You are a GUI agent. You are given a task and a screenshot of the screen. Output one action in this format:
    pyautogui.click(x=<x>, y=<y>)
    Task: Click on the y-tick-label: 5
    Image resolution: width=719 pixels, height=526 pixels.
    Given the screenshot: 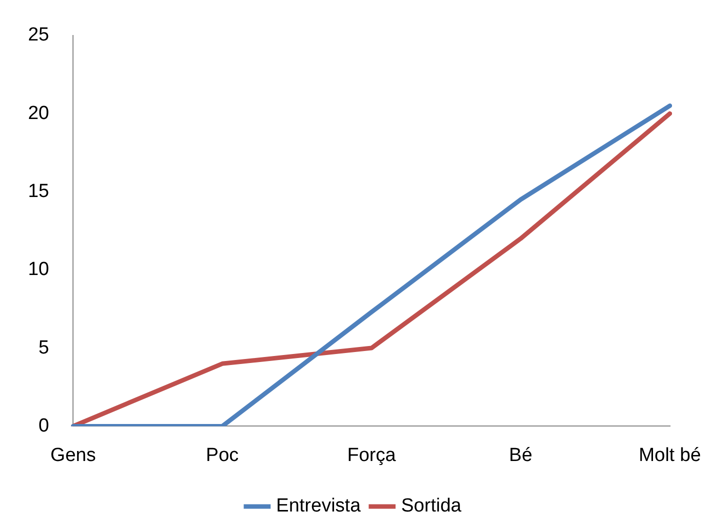 What is the action you would take?
    pyautogui.click(x=44, y=347)
    